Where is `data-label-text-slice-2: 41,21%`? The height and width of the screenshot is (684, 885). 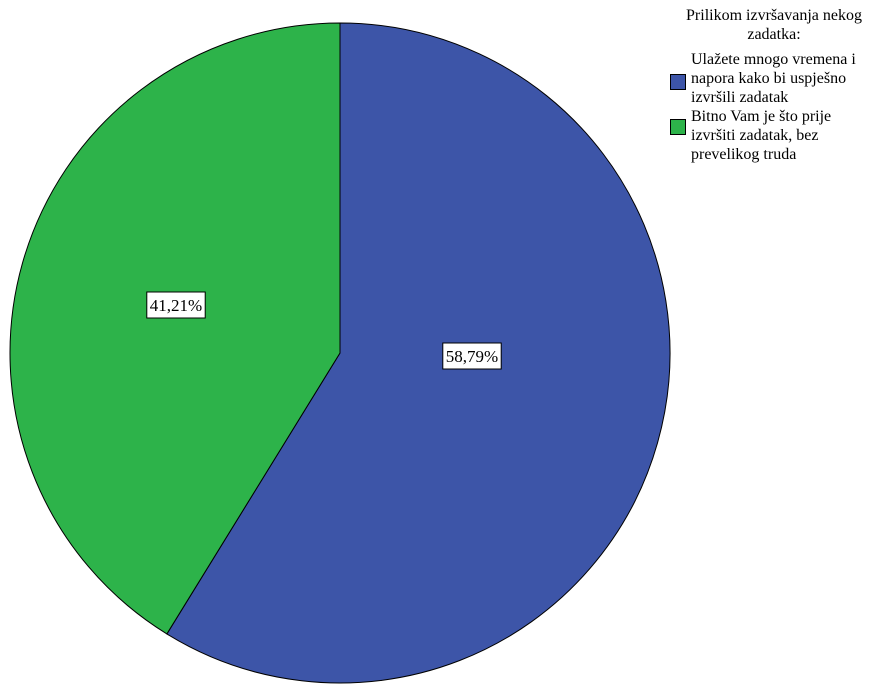 data-label-text-slice-2: 41,21% is located at coordinates (176, 305).